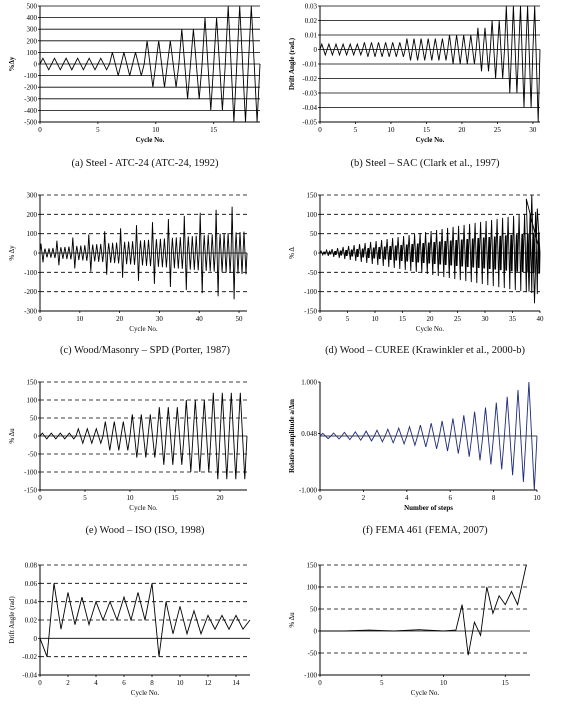 The width and height of the screenshot is (570, 707). I want to click on y-tick-label: 0.06, so click(31, 584).